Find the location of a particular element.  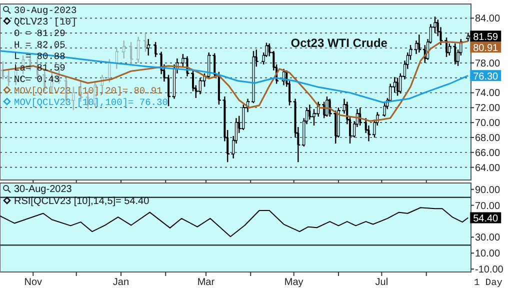

y-tick-label: 90.00 is located at coordinates (487, 190).